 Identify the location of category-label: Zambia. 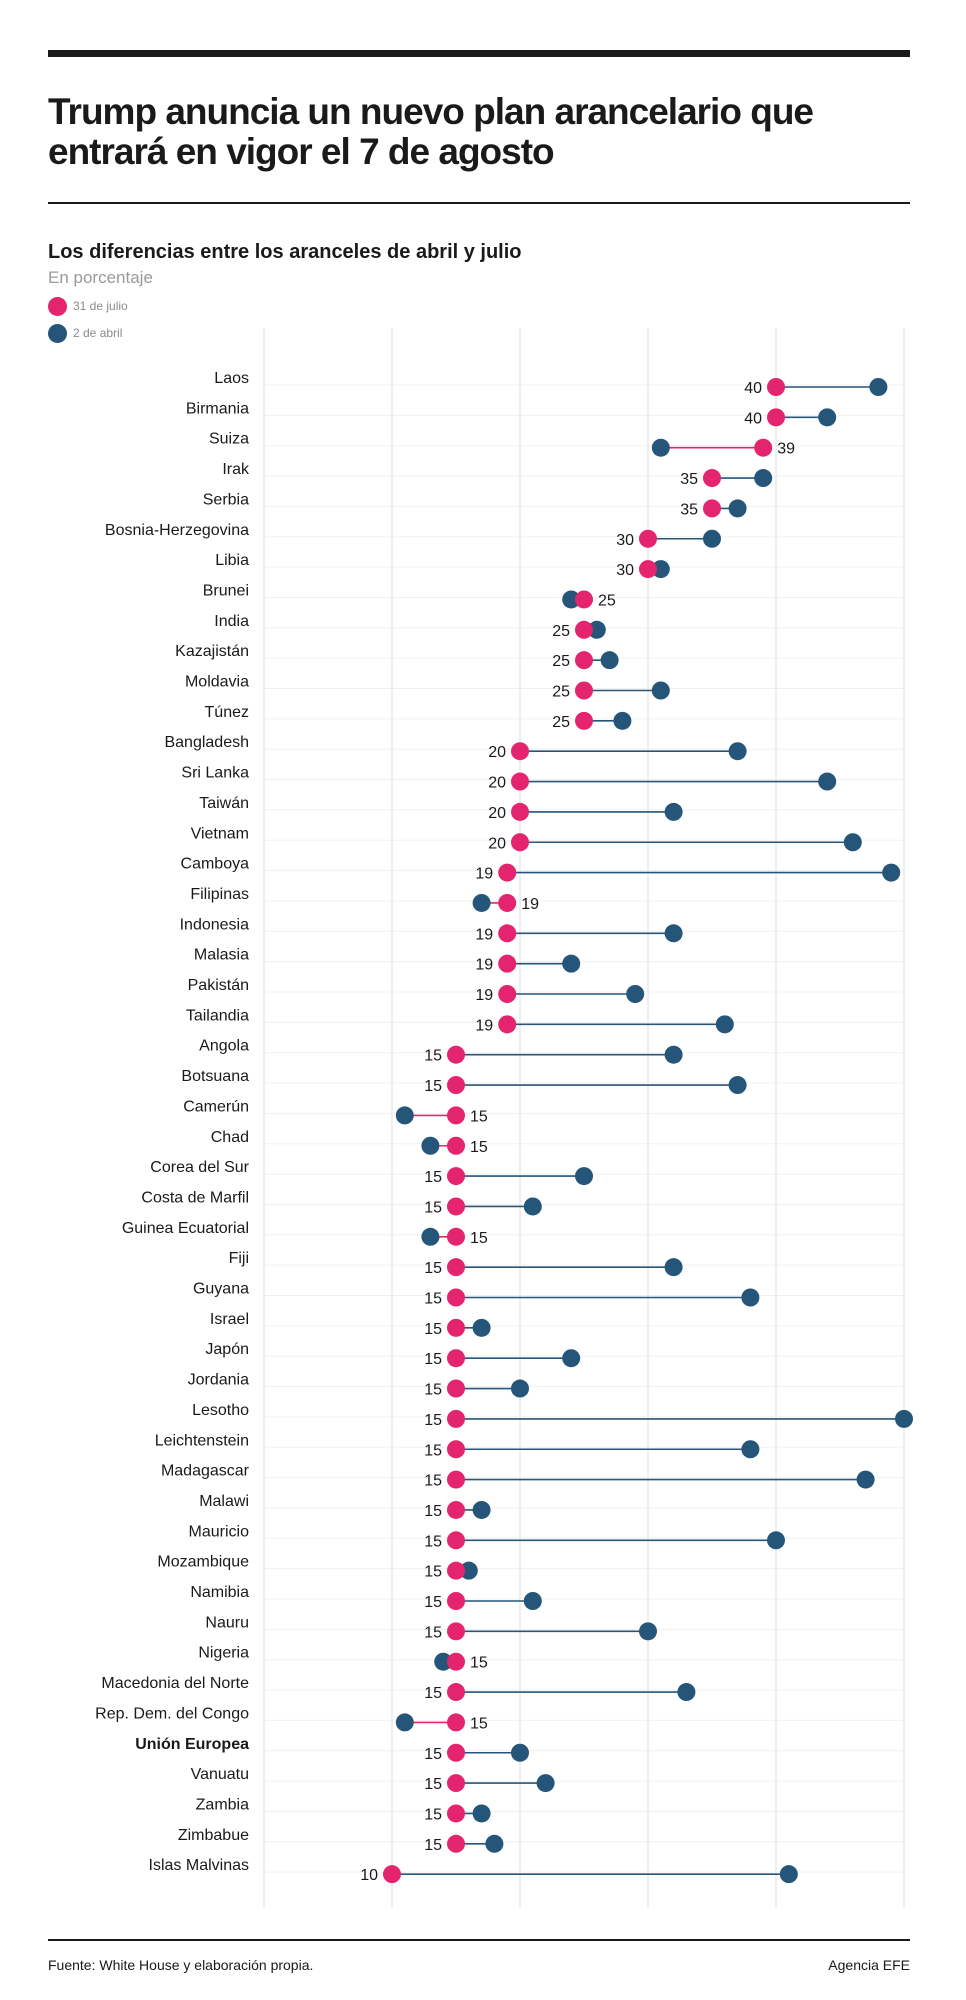
(222, 1804).